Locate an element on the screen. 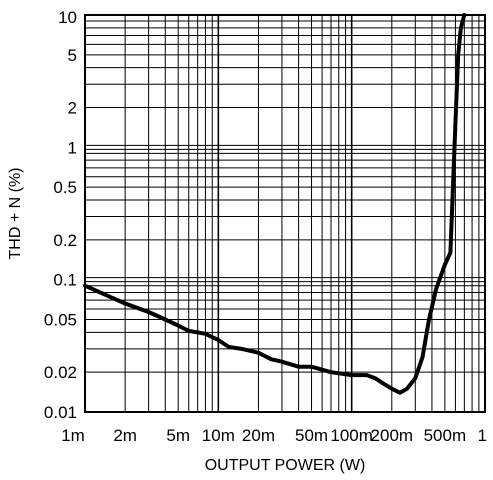 Image resolution: width=493 pixels, height=480 pixels. x-tick-label: 1 is located at coordinates (482, 435).